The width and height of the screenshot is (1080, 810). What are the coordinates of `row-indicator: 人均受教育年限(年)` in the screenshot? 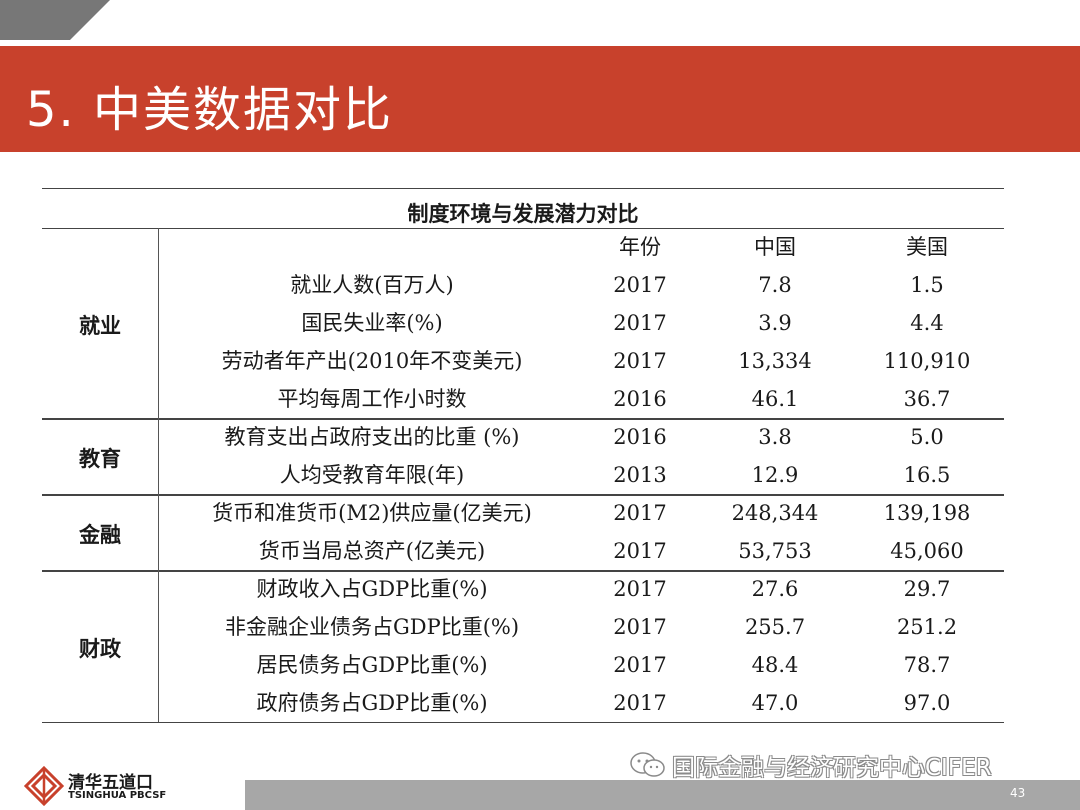 It's located at (372, 475).